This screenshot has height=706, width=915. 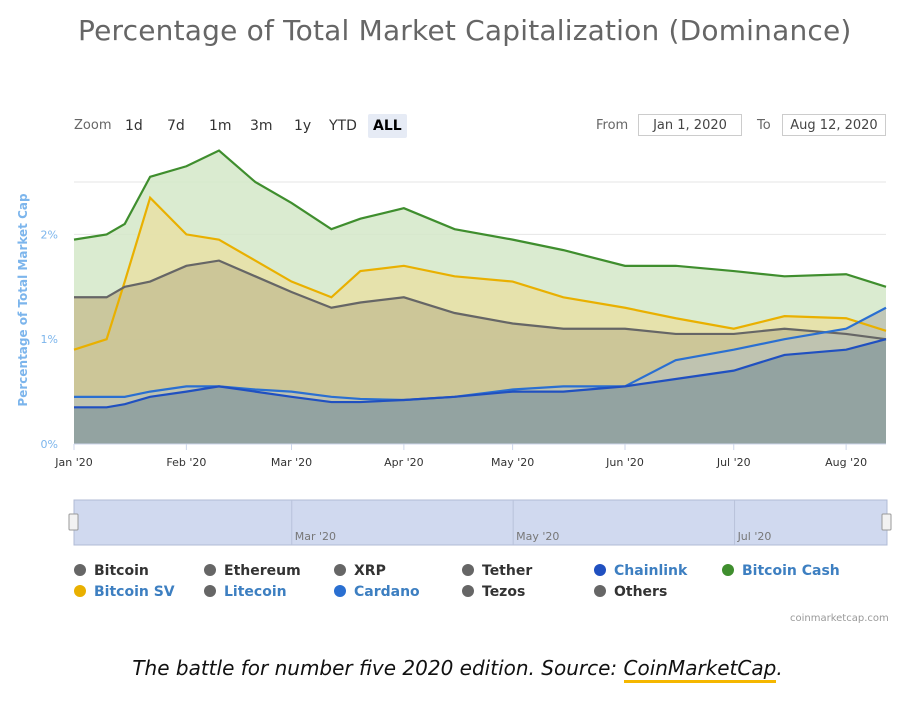 What do you see at coordinates (121, 571) in the screenshot?
I see `legend-label: Bitcoin` at bounding box center [121, 571].